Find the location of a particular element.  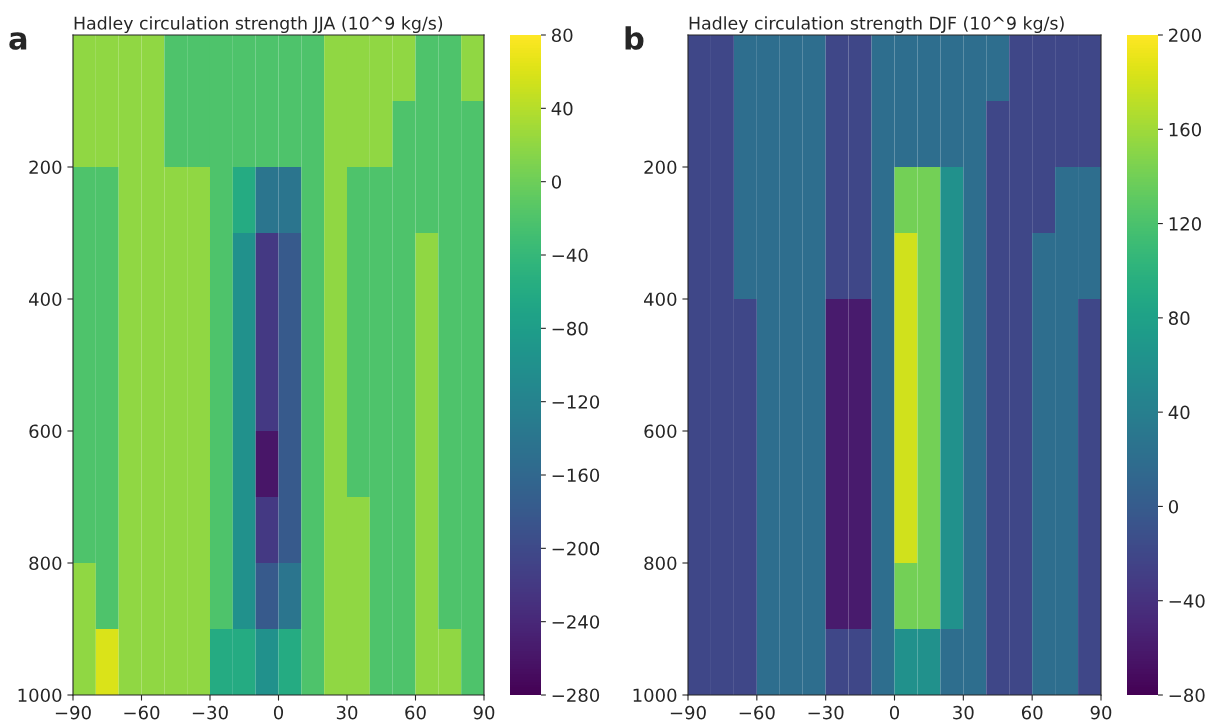

color-bar-label: 160 is located at coordinates (1185, 129).